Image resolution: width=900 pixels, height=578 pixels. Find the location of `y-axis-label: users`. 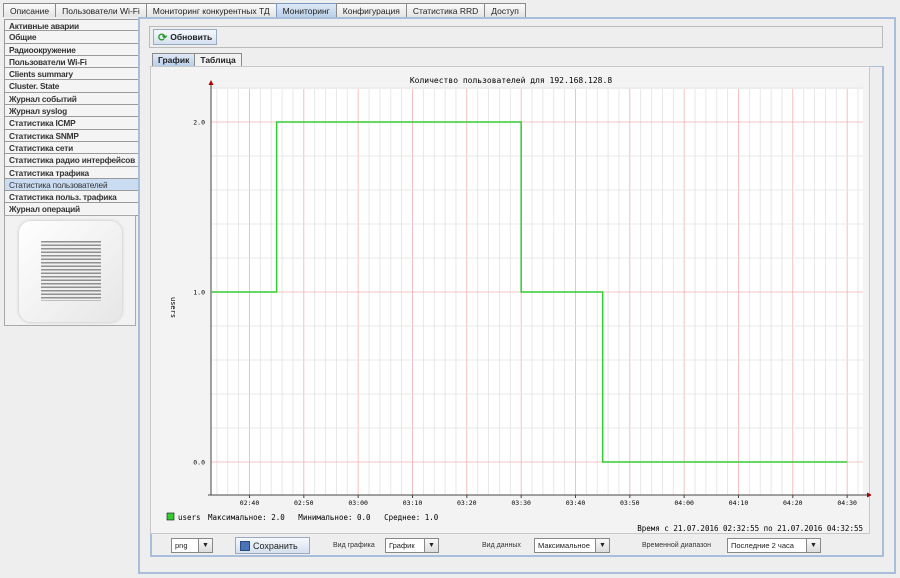

y-axis-label: users is located at coordinates (173, 307).